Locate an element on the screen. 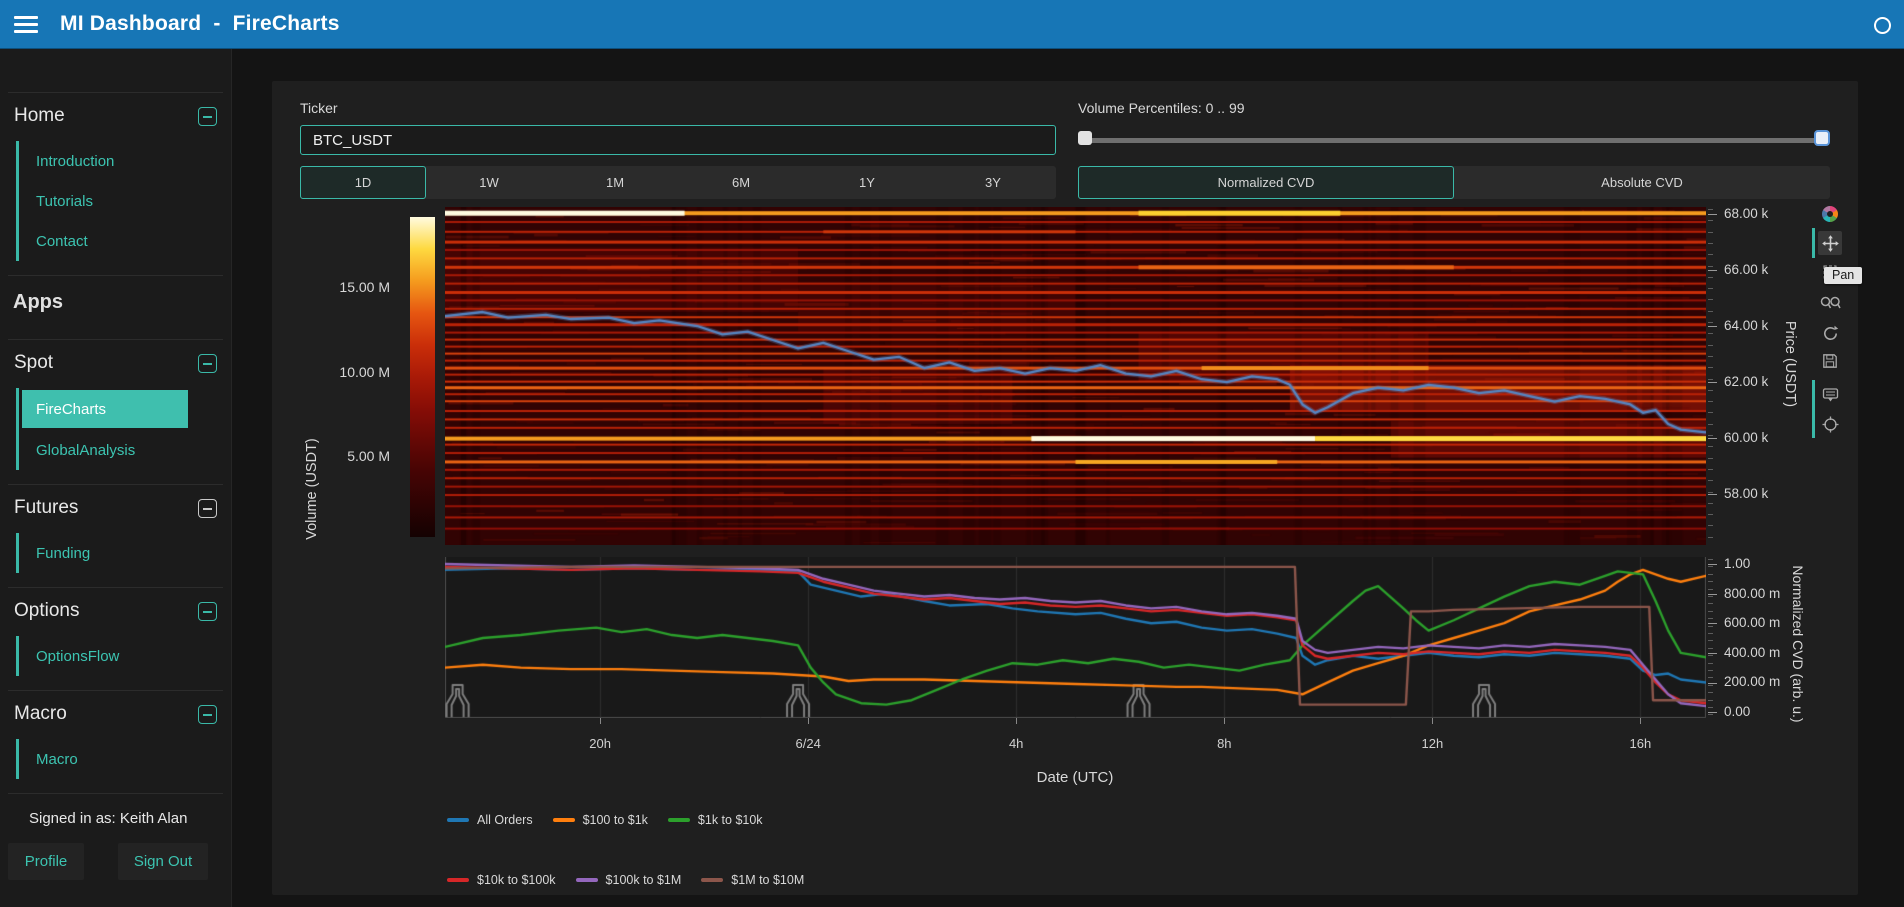 Image resolution: width=1904 pixels, height=907 pixels. sidebar-item-introduction: Introduction is located at coordinates (115, 161).